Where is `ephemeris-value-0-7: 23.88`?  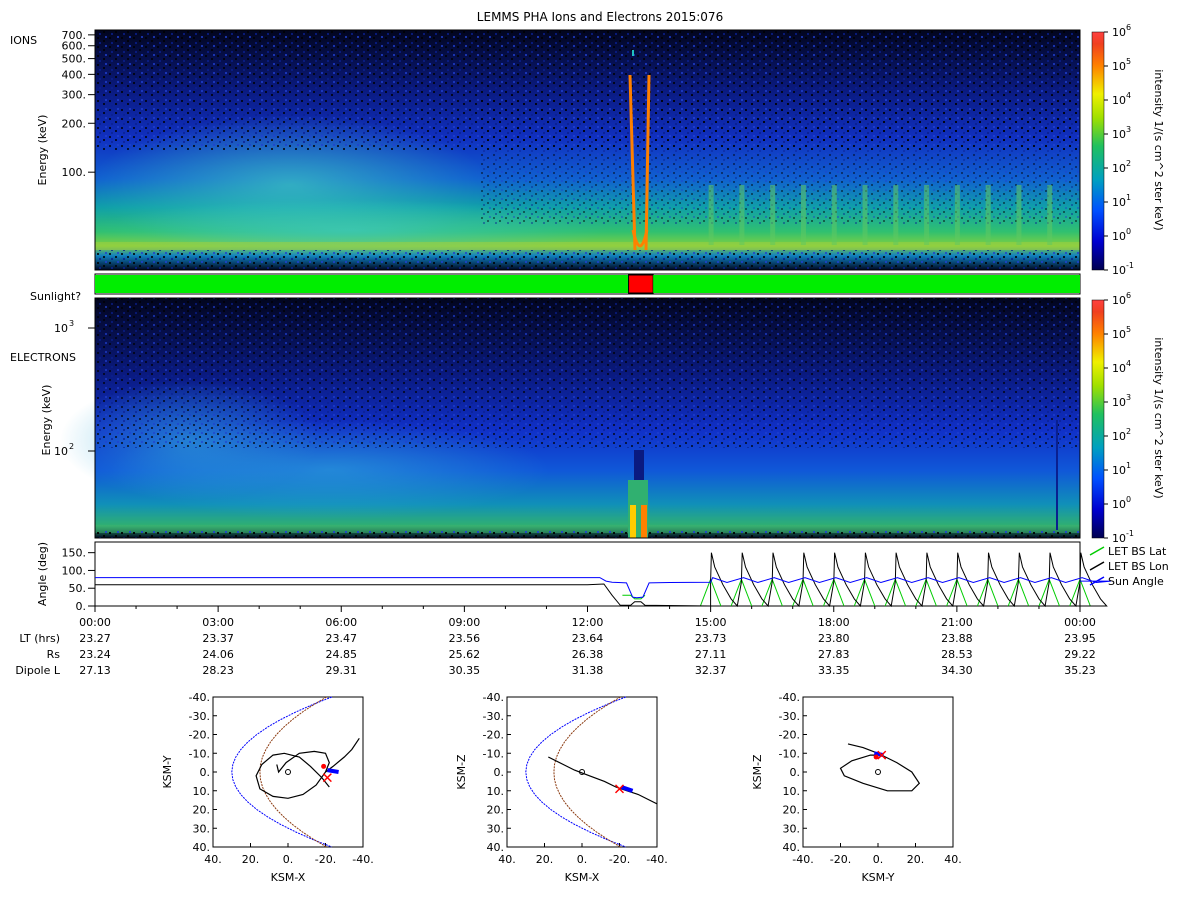 ephemeris-value-0-7: 23.88 is located at coordinates (957, 638).